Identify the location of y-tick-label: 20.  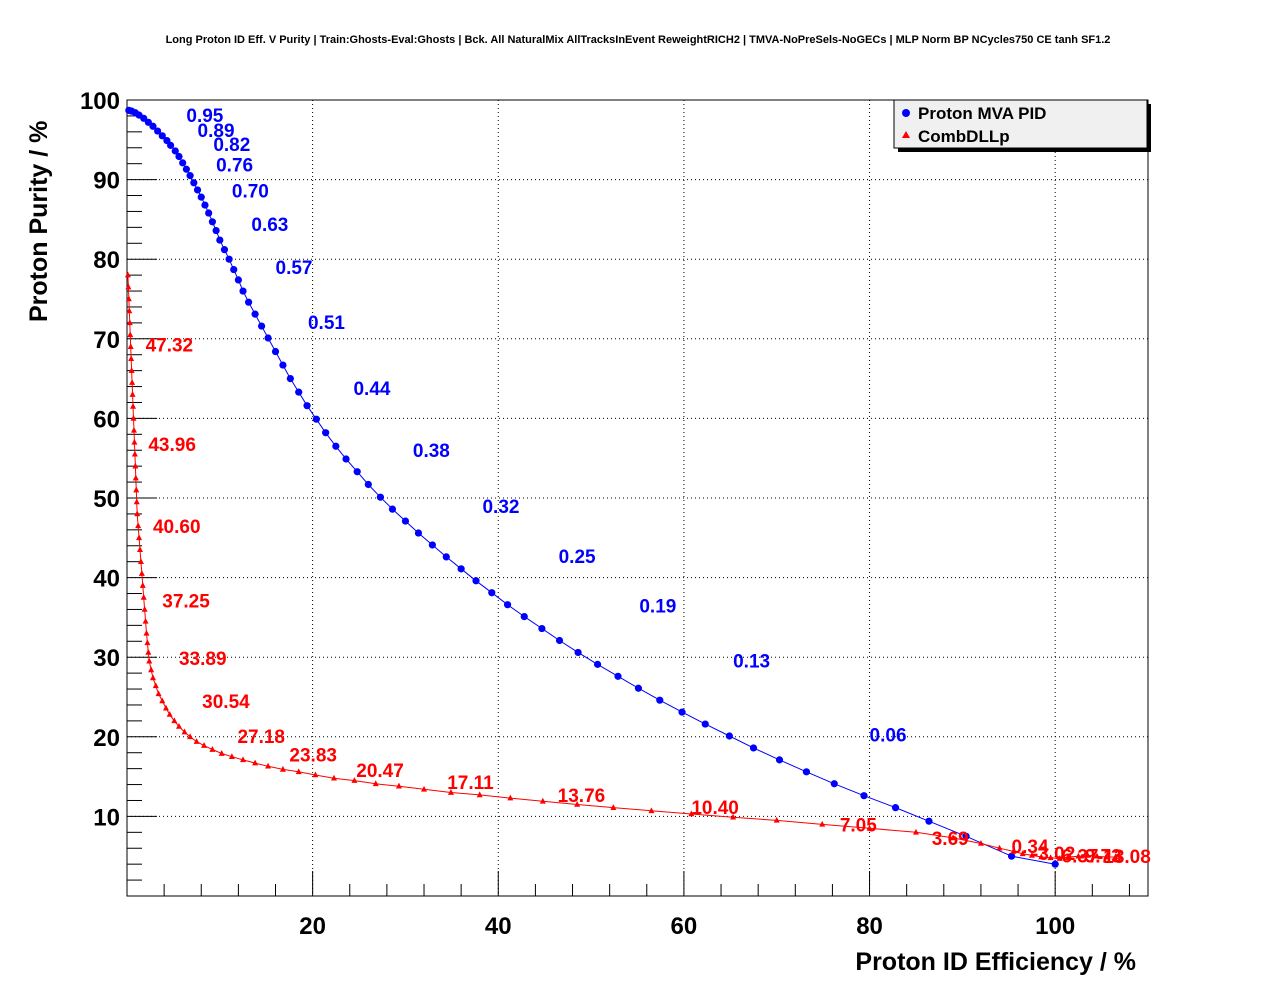
(106, 738).